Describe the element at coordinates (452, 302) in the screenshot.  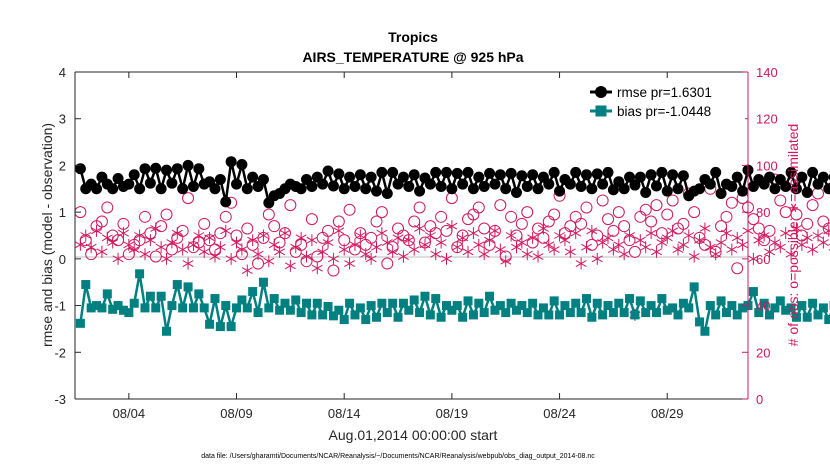
I see `bias-series` at that location.